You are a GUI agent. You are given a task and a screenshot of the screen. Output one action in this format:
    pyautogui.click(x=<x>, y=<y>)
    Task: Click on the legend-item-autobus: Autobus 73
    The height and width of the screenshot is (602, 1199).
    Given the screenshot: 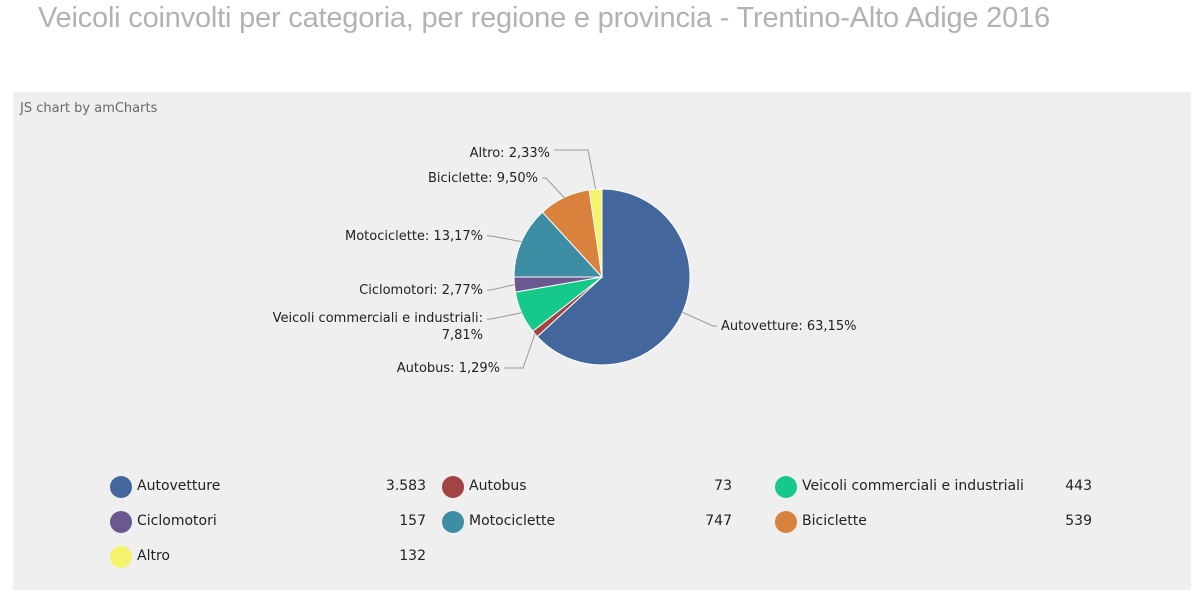 What is the action you would take?
    pyautogui.click(x=587, y=487)
    